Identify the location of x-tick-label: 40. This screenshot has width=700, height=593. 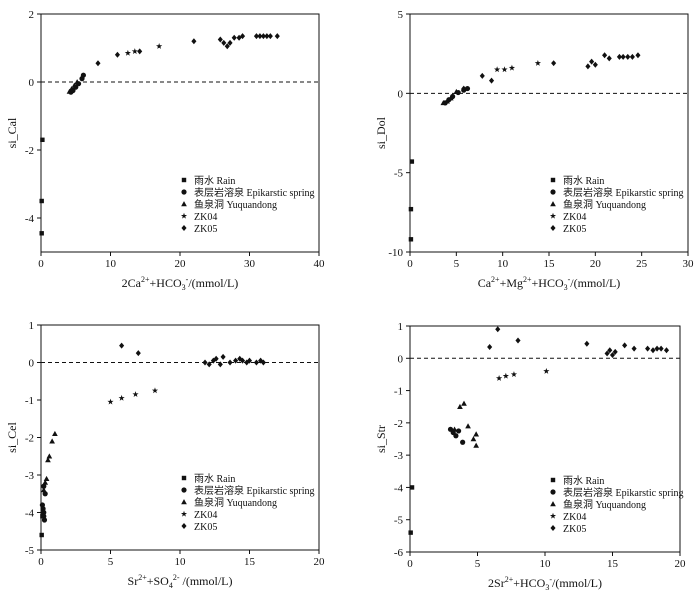
(320, 264).